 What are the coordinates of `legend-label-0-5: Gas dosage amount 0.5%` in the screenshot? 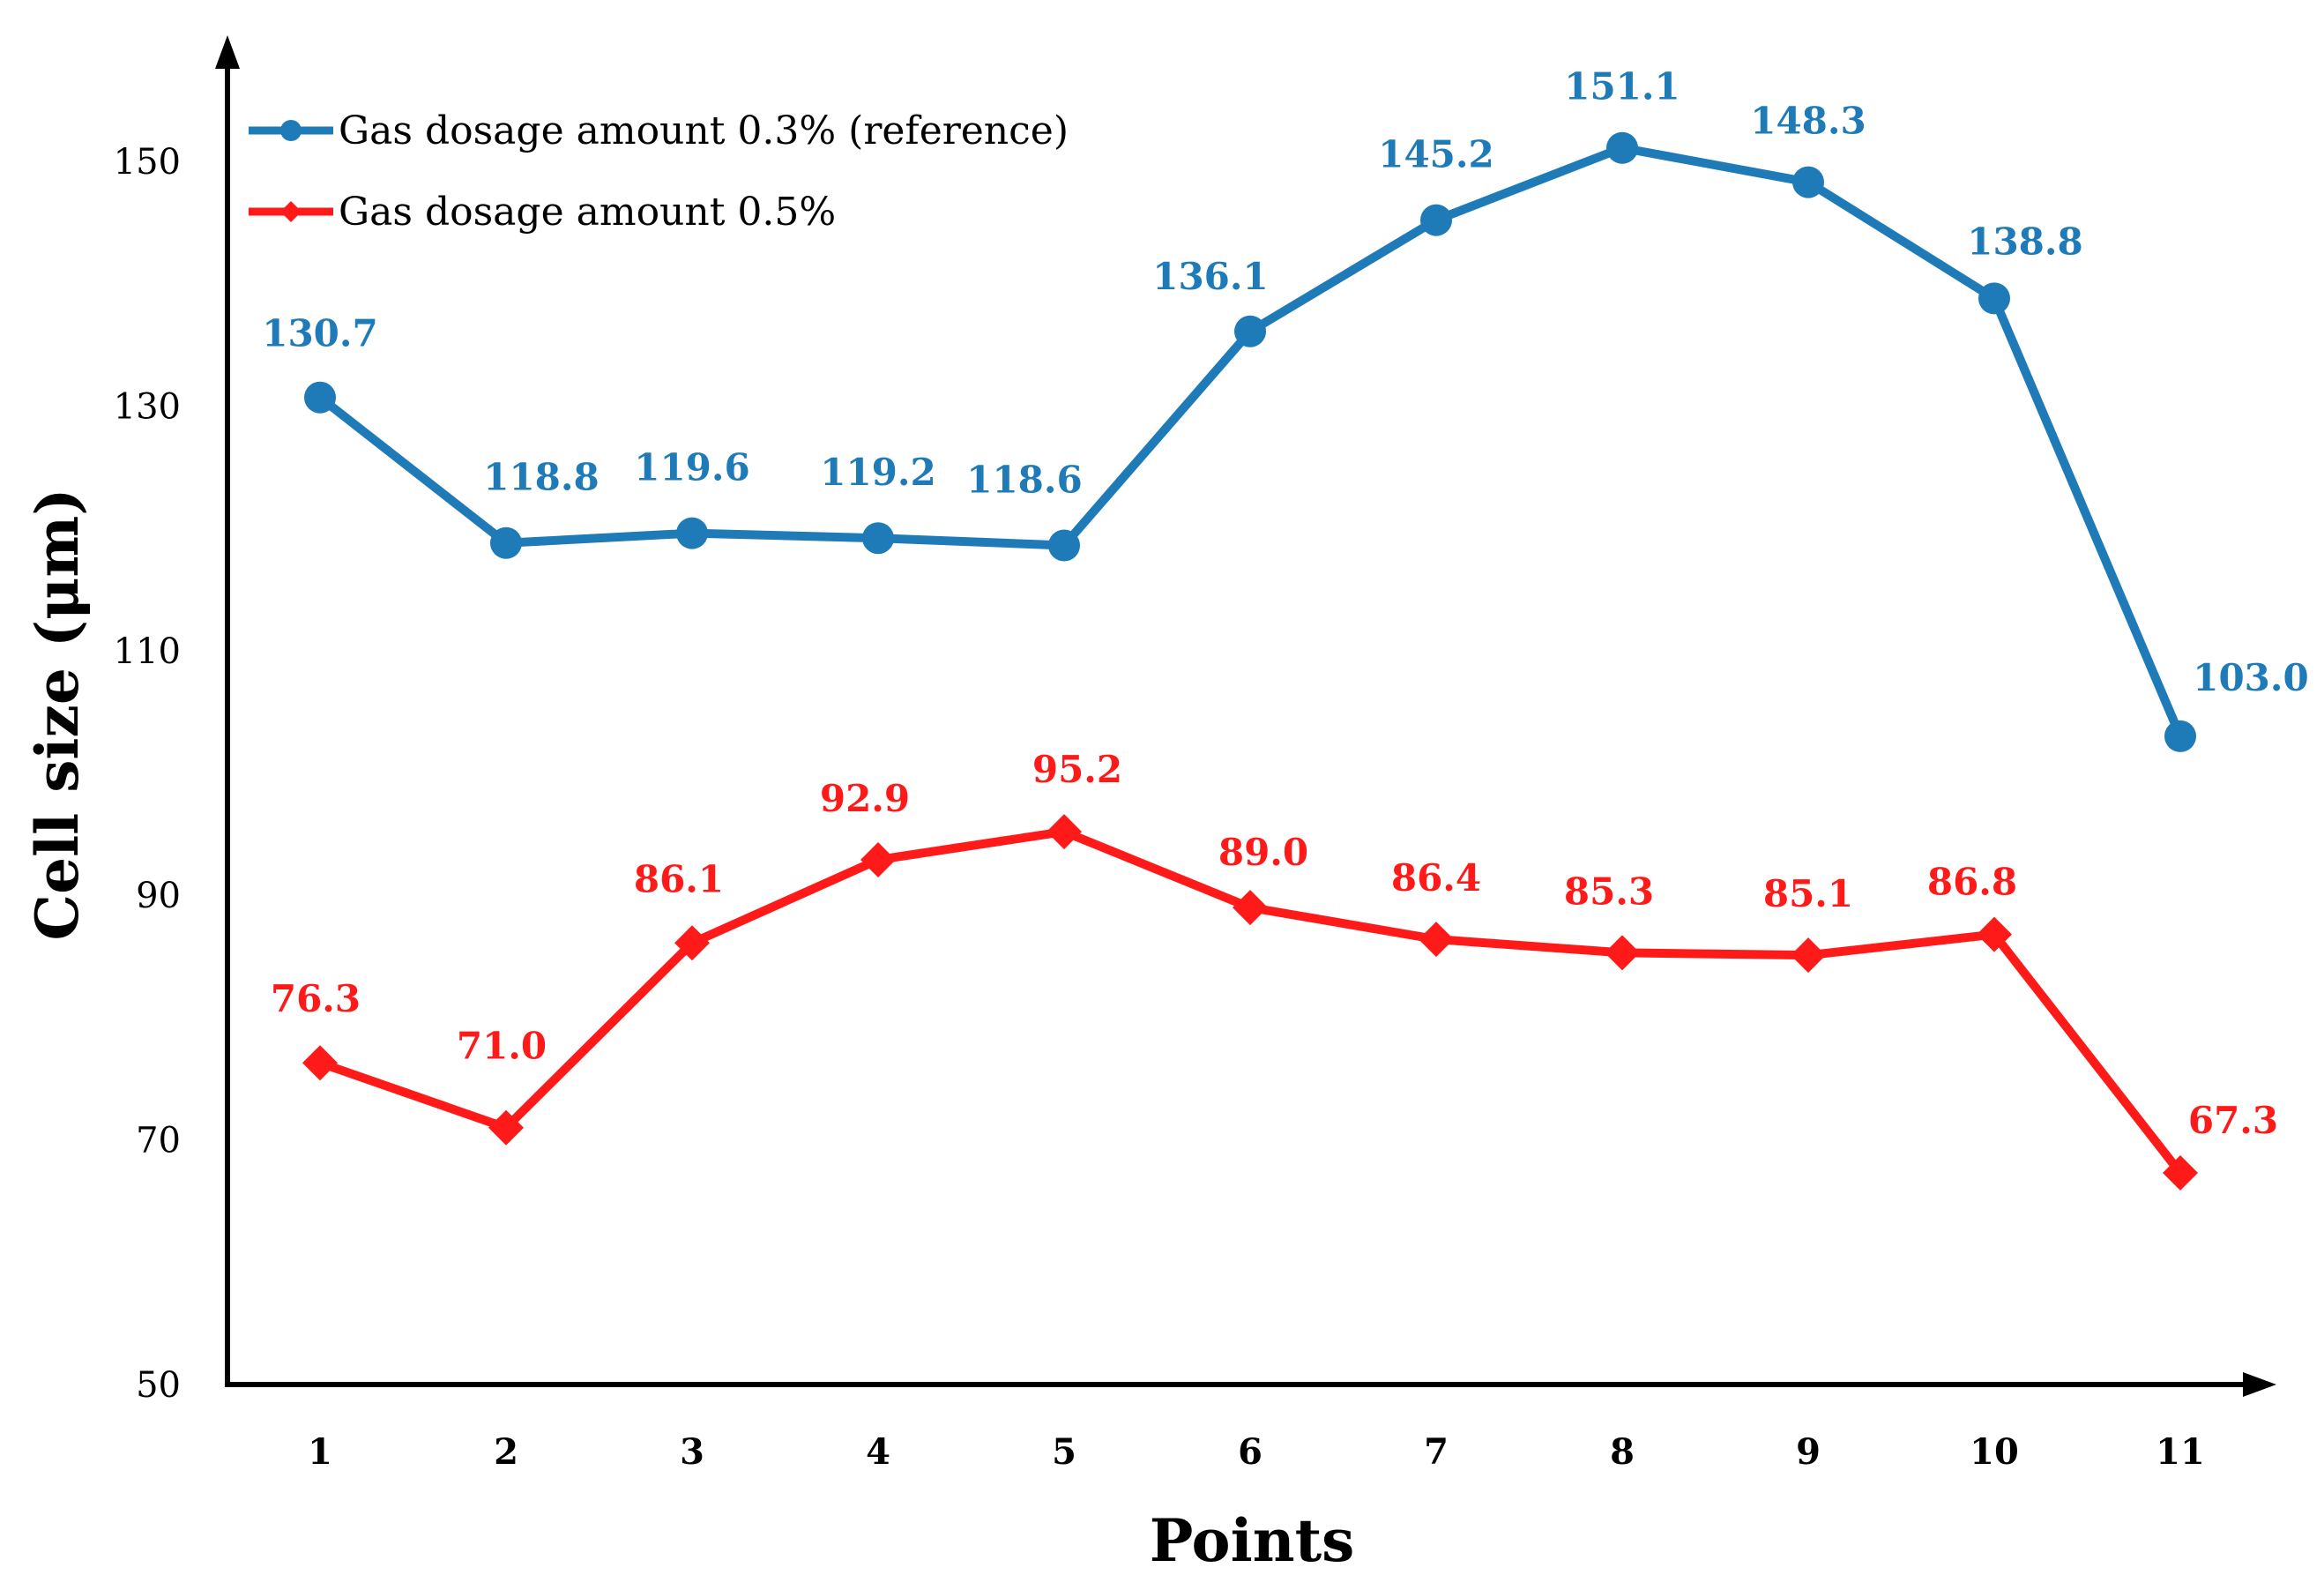 It's located at (587, 212).